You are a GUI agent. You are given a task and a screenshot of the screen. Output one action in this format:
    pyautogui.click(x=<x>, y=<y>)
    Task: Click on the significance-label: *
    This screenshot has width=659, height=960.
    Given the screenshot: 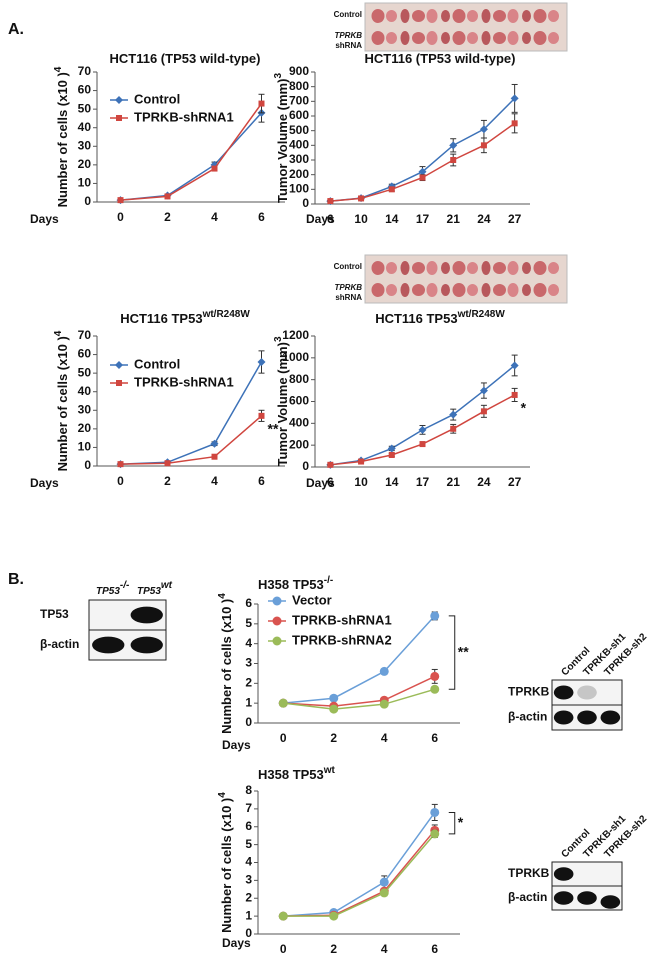 What is the action you would take?
    pyautogui.click(x=524, y=408)
    